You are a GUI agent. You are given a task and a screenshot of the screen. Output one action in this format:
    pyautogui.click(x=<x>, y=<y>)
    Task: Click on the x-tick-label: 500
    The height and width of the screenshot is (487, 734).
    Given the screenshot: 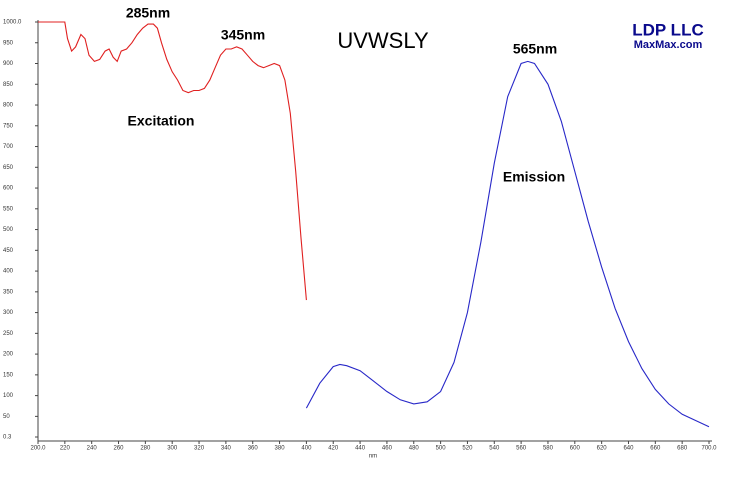 What is the action you would take?
    pyautogui.click(x=441, y=449)
    